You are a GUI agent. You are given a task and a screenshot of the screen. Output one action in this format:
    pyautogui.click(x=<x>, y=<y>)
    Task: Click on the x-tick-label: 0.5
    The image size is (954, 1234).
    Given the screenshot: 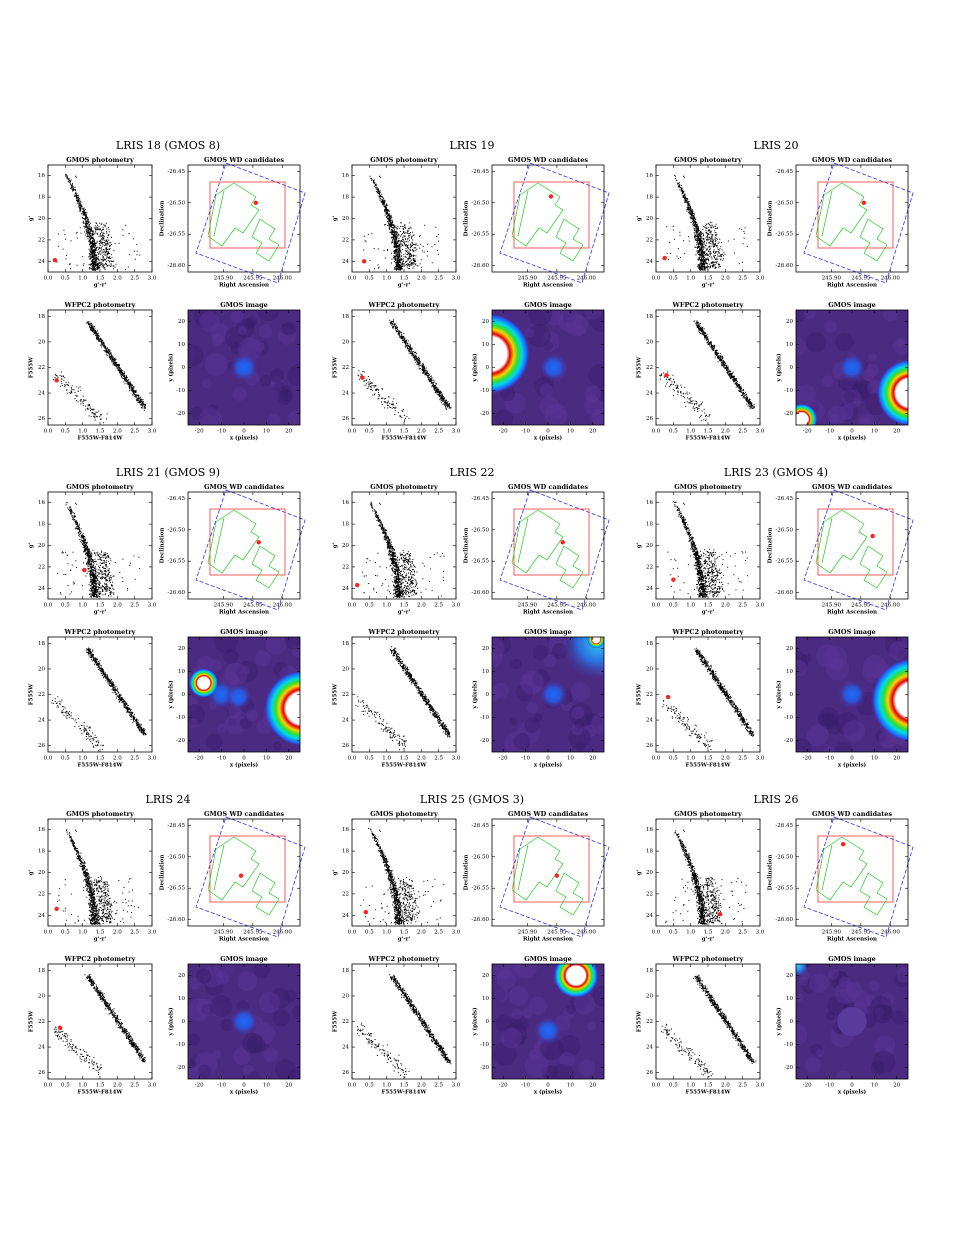 What is the action you would take?
    pyautogui.click(x=369, y=1086)
    